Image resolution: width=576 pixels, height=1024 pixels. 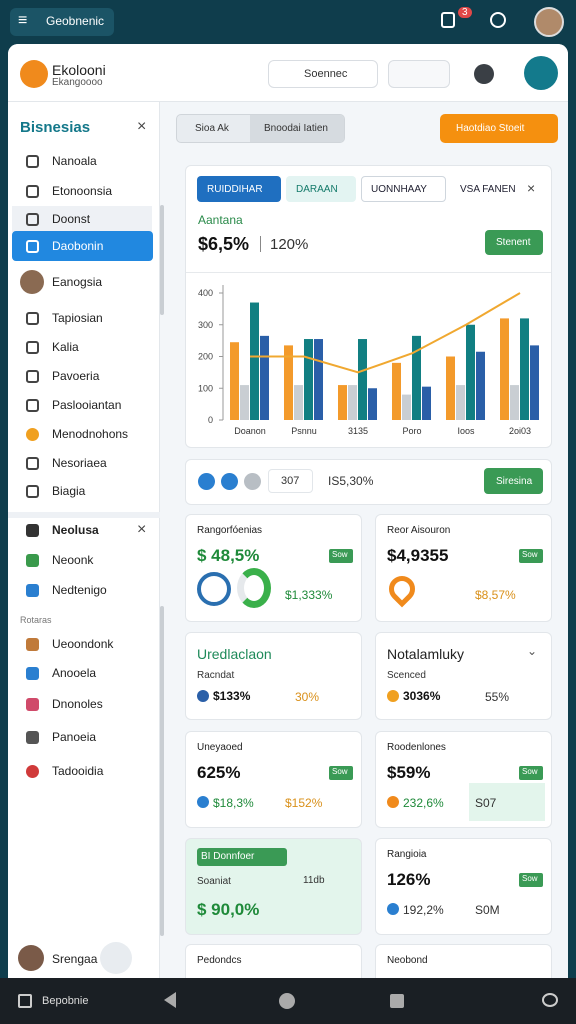 What do you see at coordinates (488, 189) in the screenshot?
I see `panel-tab-text: VSA FANEN` at bounding box center [488, 189].